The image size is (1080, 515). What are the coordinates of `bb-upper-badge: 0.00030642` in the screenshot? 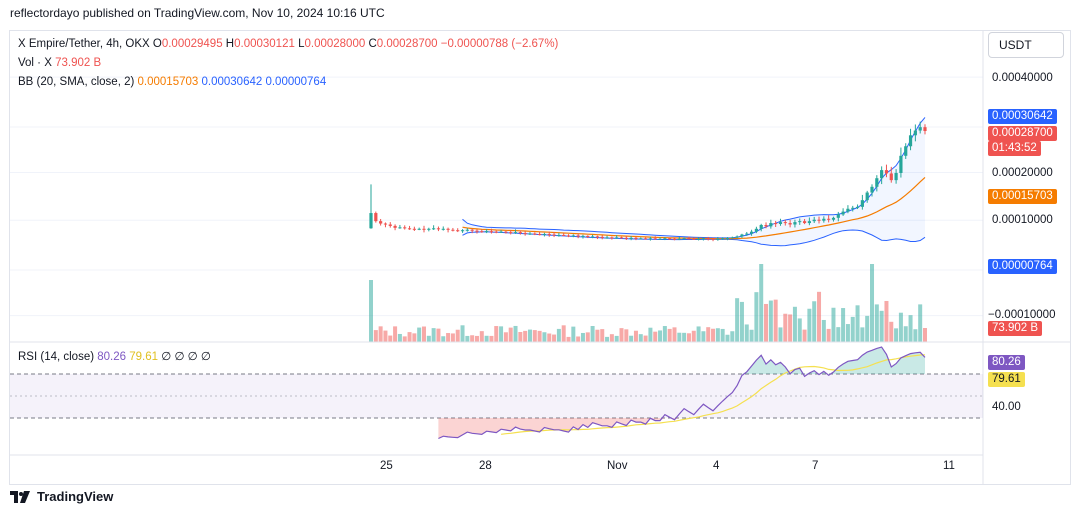 It's located at (1022, 116).